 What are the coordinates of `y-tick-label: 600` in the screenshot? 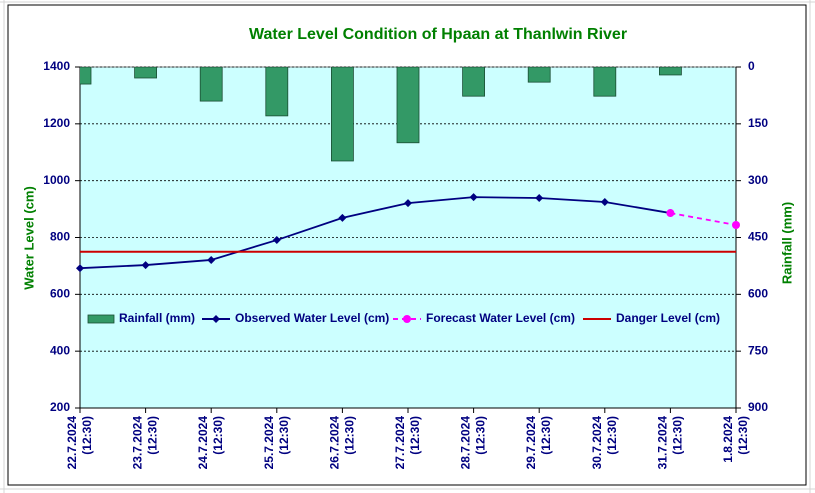 It's located at (60, 294).